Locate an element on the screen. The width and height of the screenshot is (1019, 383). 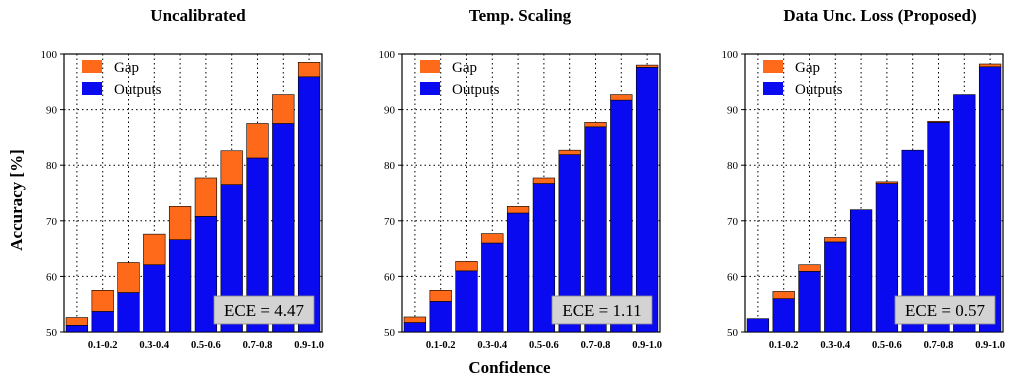
panel-title-temp-scaling: Temp. Scaling is located at coordinates (520, 15).